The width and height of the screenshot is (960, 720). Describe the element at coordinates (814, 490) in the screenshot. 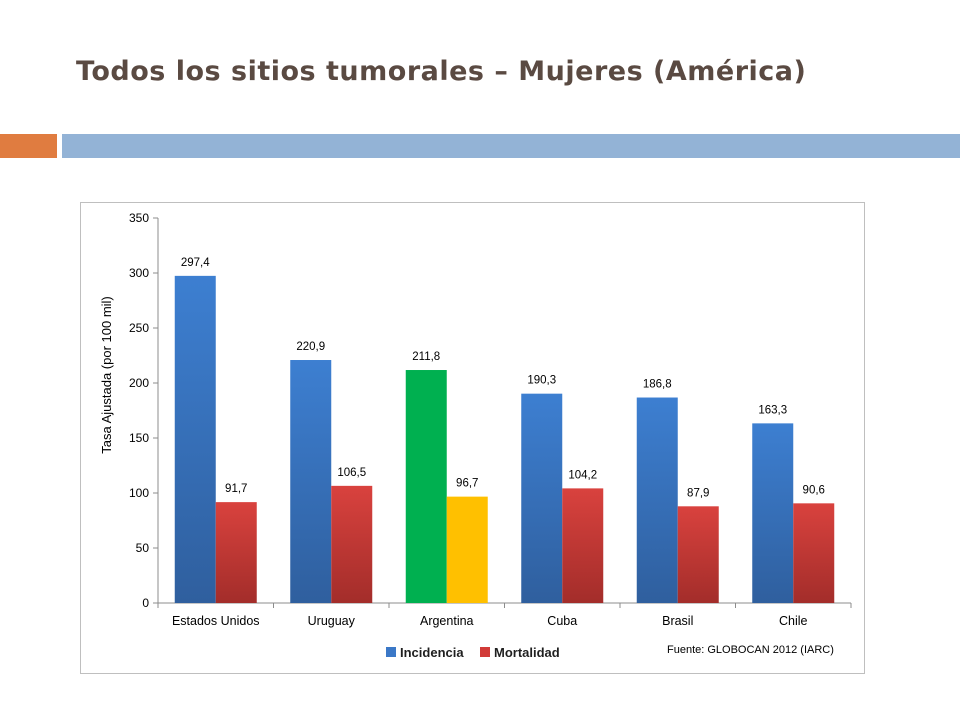

I see `data-label-mortalidad: 90,6` at that location.